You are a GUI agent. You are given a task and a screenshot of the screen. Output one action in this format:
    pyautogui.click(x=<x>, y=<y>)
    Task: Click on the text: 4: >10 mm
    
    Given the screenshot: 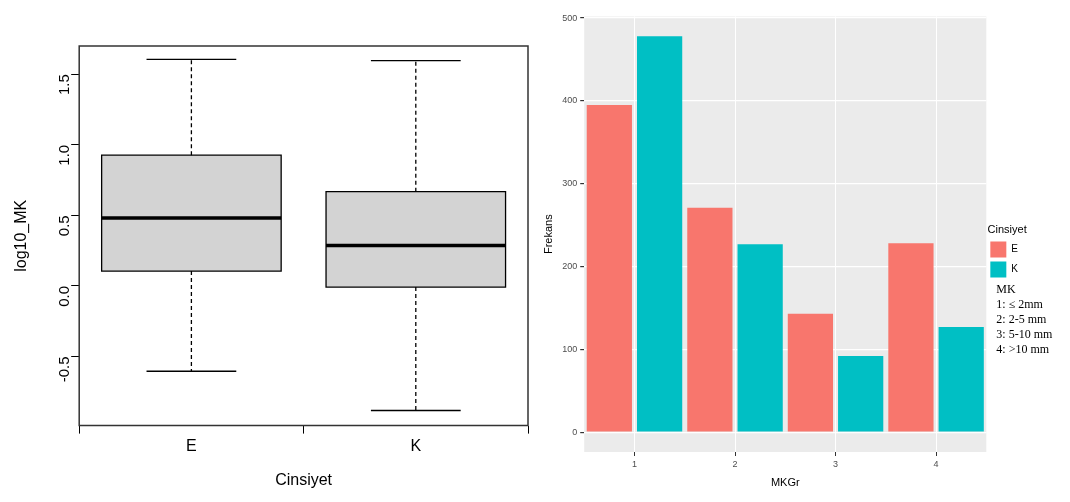 What is the action you would take?
    pyautogui.click(x=1023, y=349)
    